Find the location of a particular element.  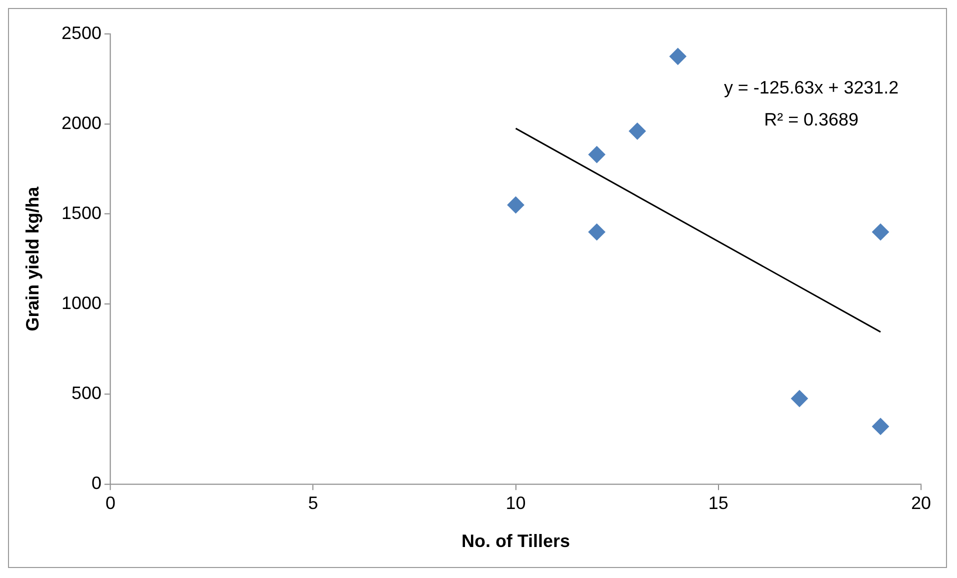

x-tick-label: 10 is located at coordinates (516, 502).